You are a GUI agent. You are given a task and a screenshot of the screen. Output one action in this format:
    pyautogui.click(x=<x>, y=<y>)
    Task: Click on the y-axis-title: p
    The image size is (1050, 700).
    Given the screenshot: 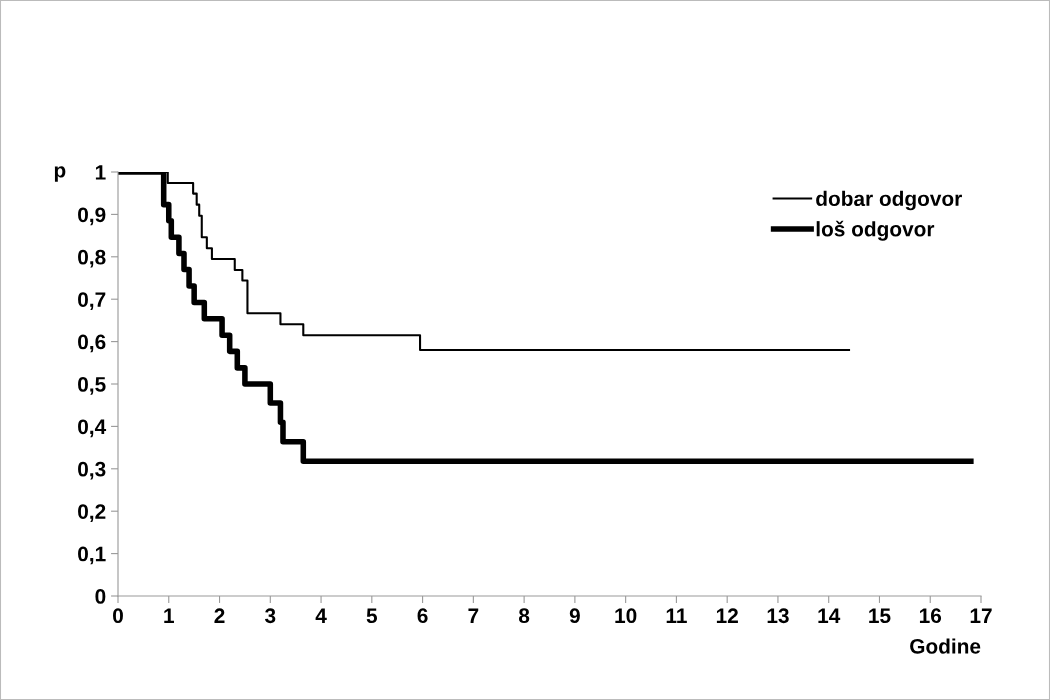 What is the action you would take?
    pyautogui.click(x=60, y=174)
    